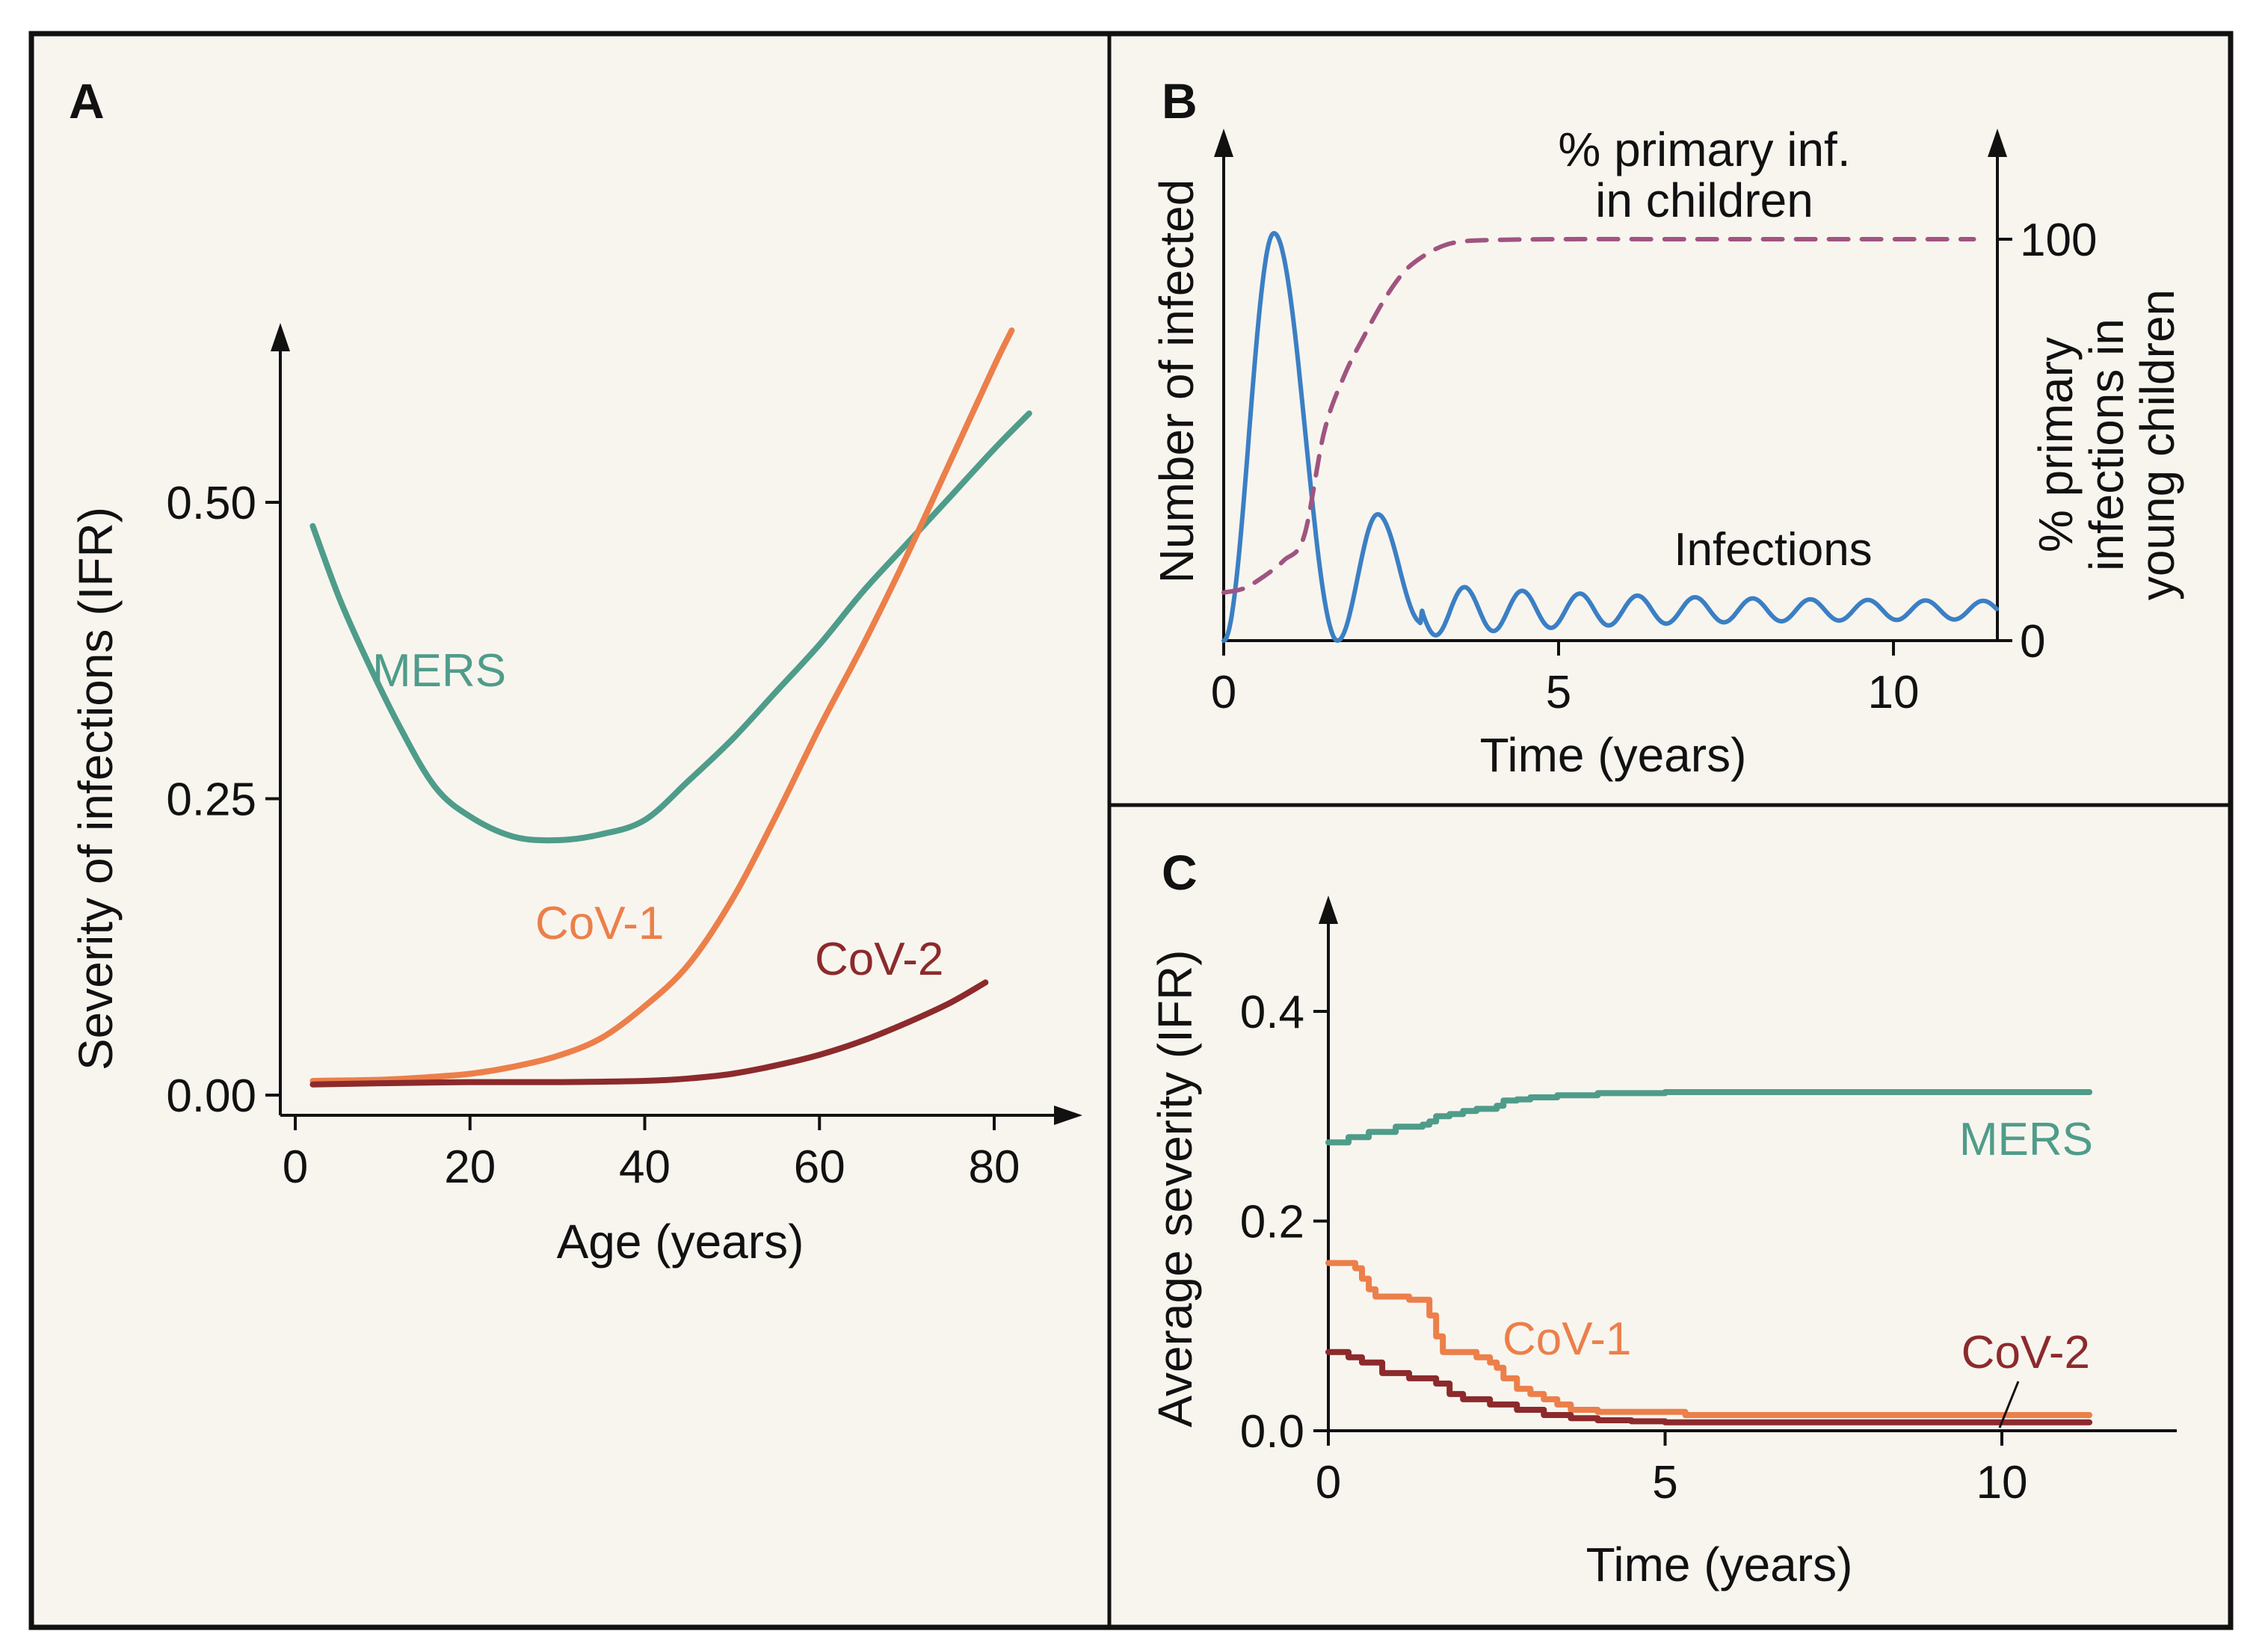 The width and height of the screenshot is (2262, 1652). What do you see at coordinates (2157, 444) in the screenshot?
I see `panel-b-right-y-label-line-3: young children` at bounding box center [2157, 444].